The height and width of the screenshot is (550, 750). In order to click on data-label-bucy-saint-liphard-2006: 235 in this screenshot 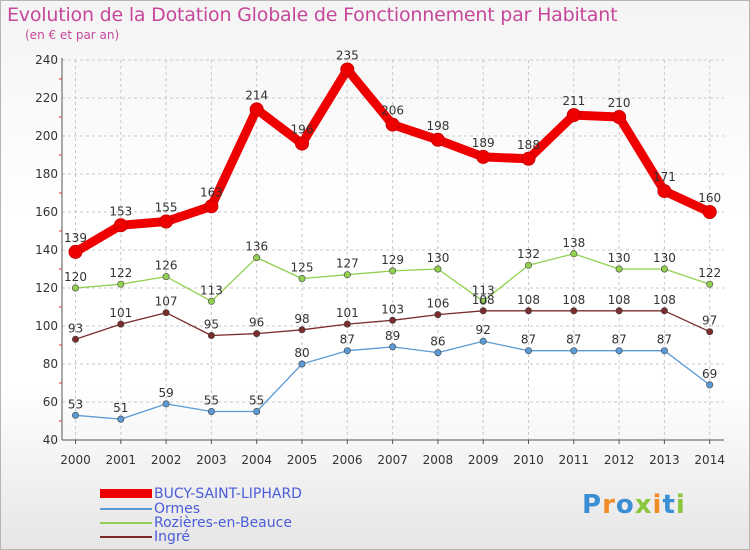, I will do `click(347, 56)`.